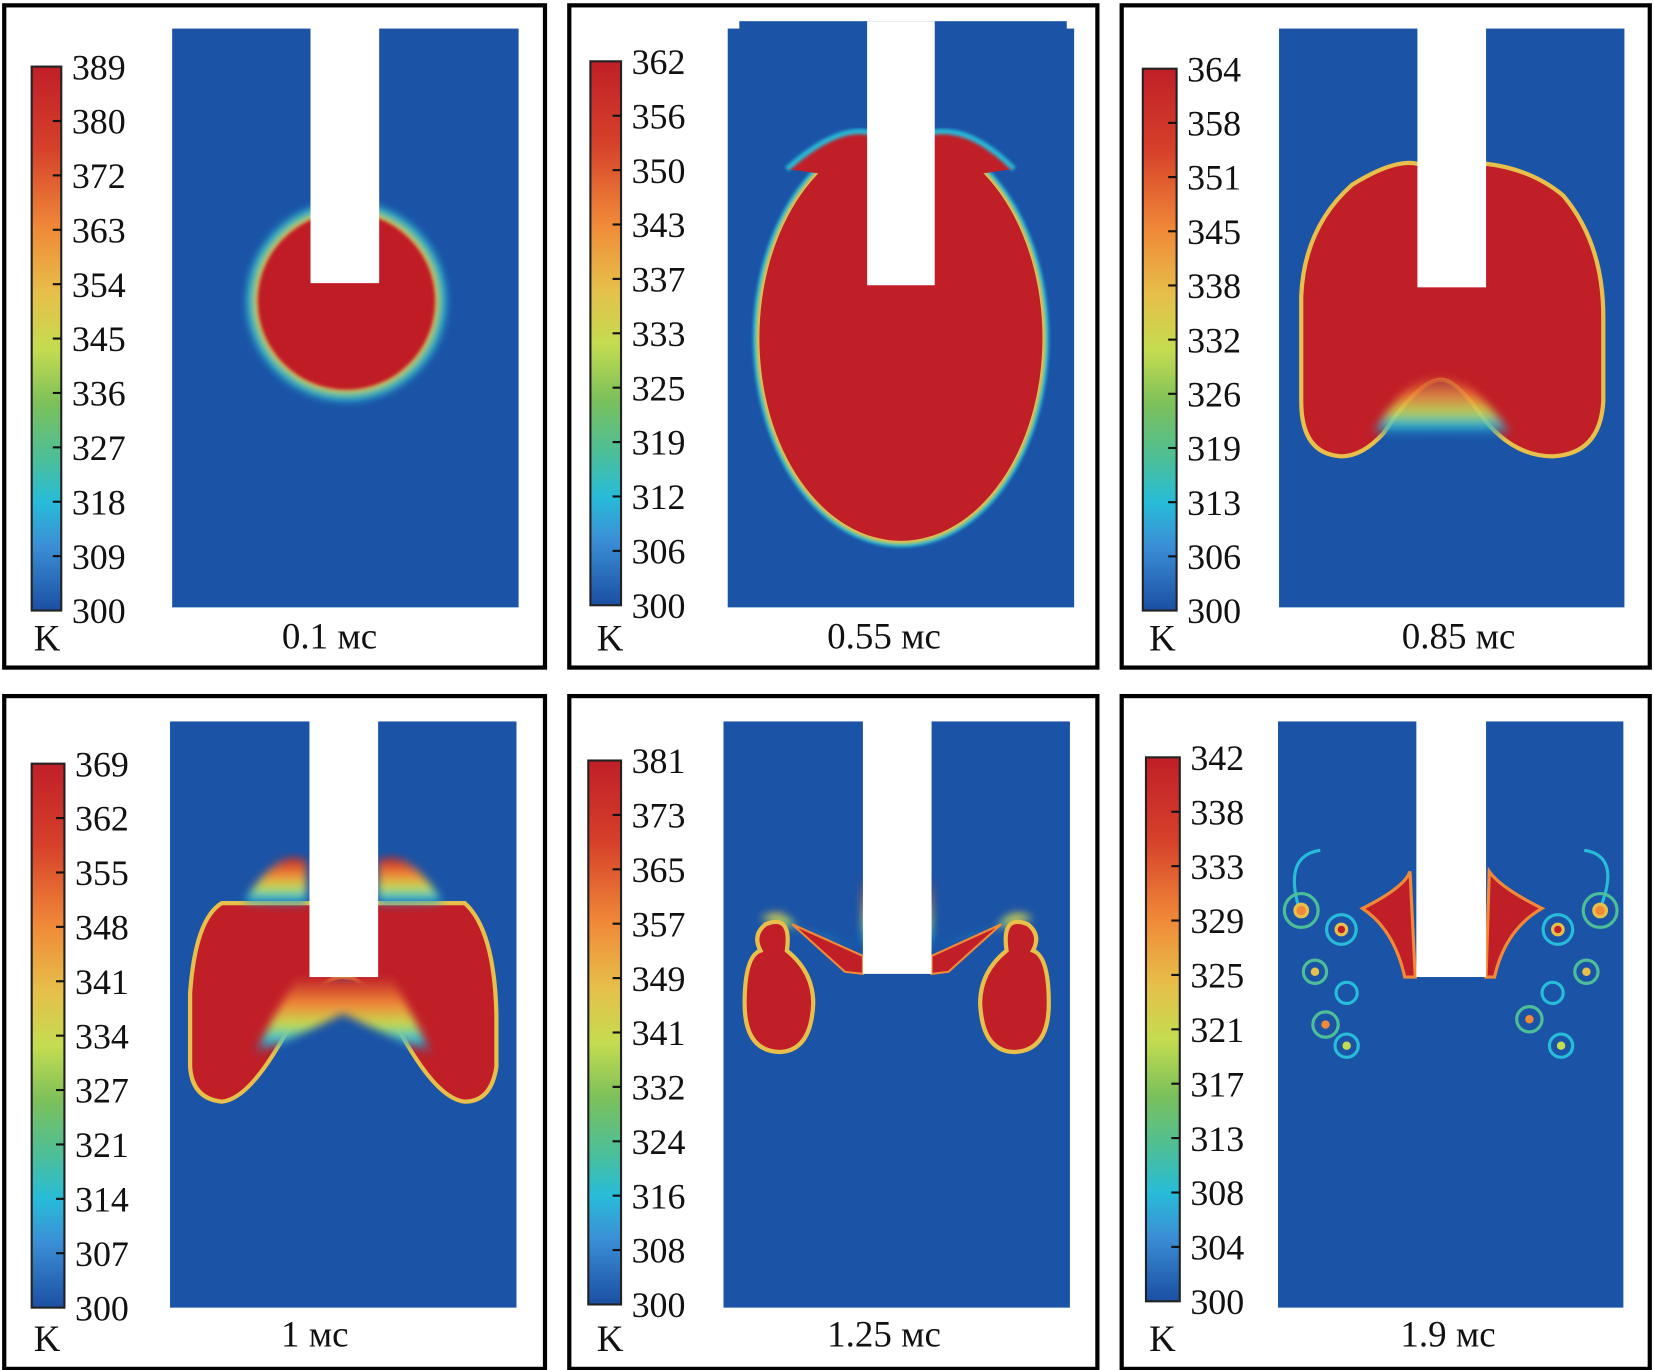 The width and height of the screenshot is (1654, 1370). I want to click on colorbar-tick-label: 381, so click(659, 761).